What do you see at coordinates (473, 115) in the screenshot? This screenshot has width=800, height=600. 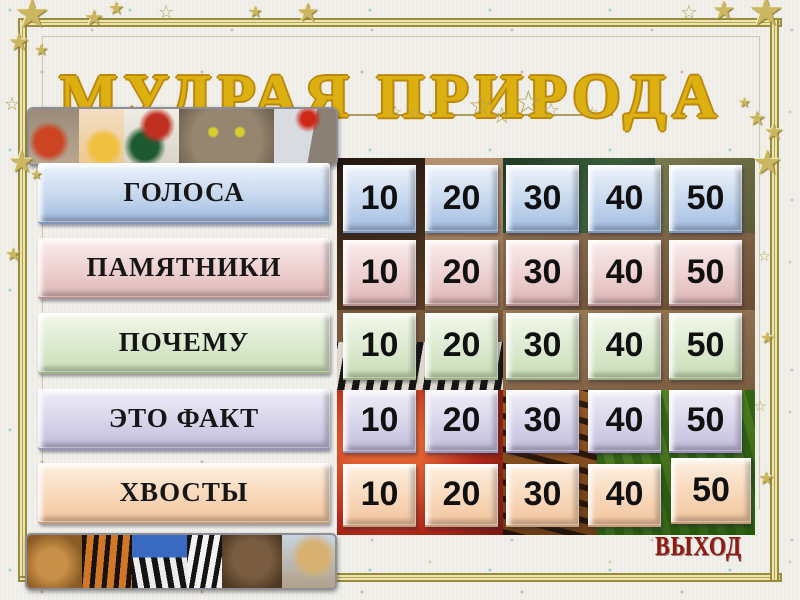 I see `star-divider-line` at bounding box center [473, 115].